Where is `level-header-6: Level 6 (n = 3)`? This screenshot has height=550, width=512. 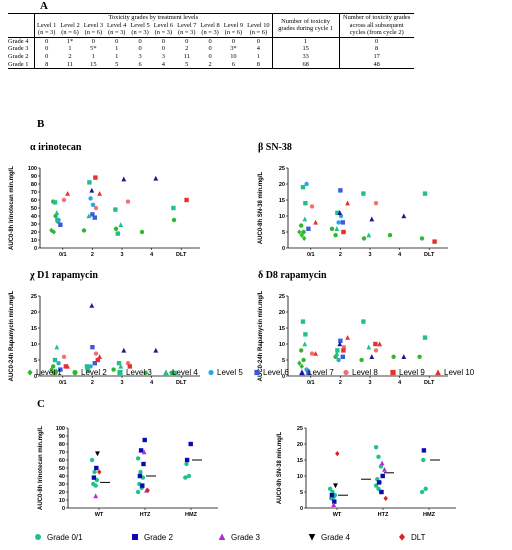 level-header-6: Level 6 (n = 3) is located at coordinates (163, 29).